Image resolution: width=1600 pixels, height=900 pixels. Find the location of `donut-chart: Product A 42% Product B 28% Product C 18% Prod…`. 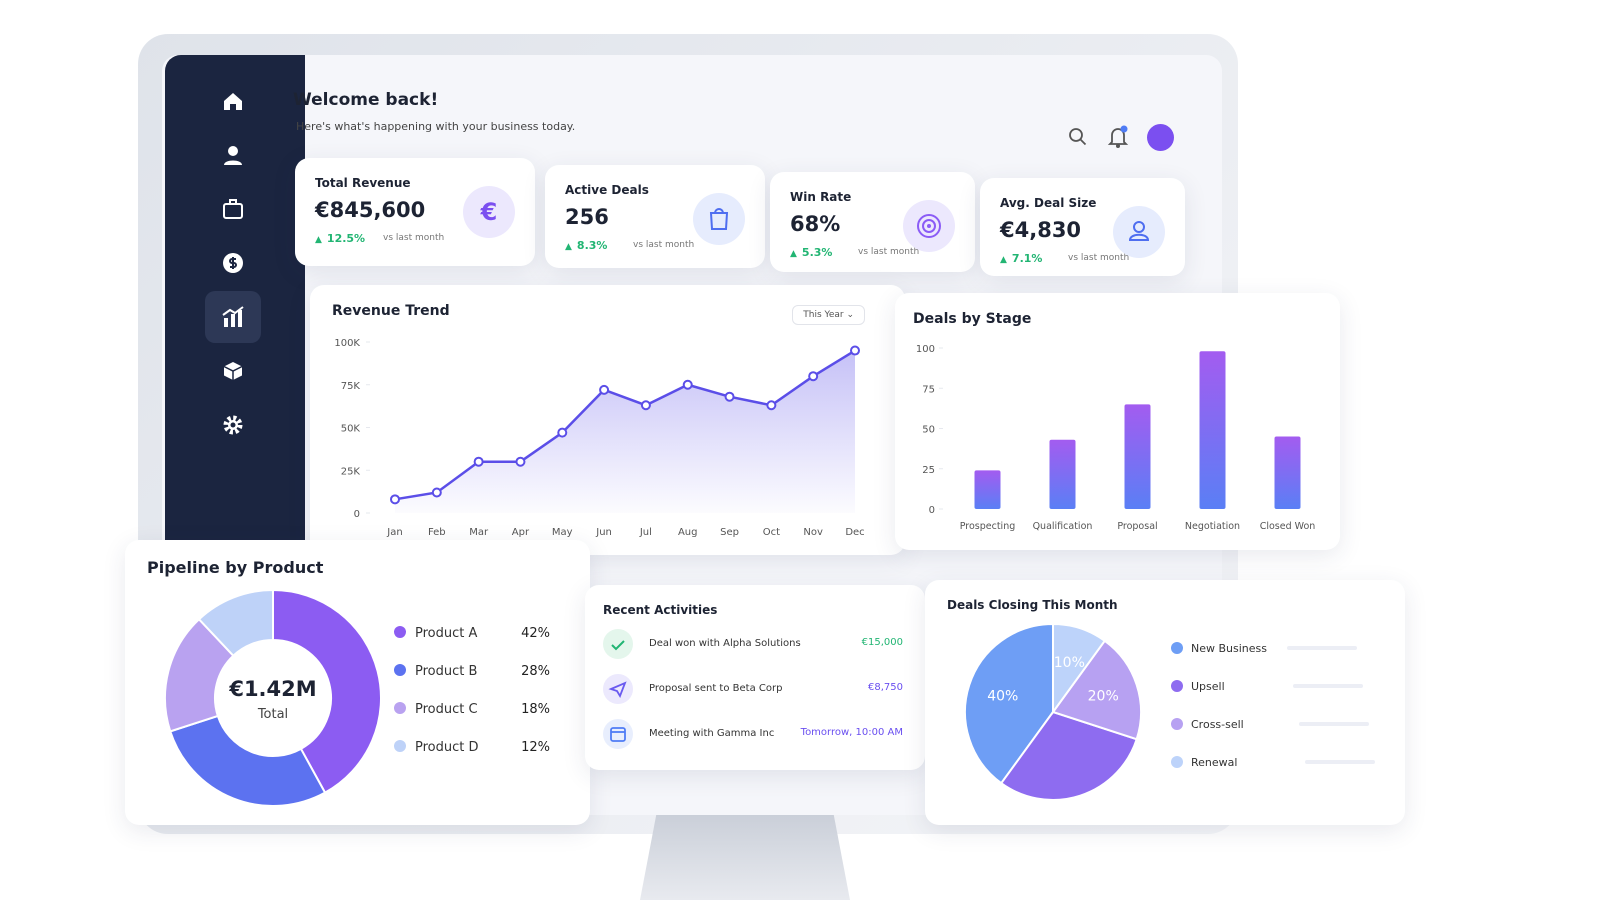

donut-chart: Product A 42% Product B 28% Product C 18% Prod… is located at coordinates (357, 697).